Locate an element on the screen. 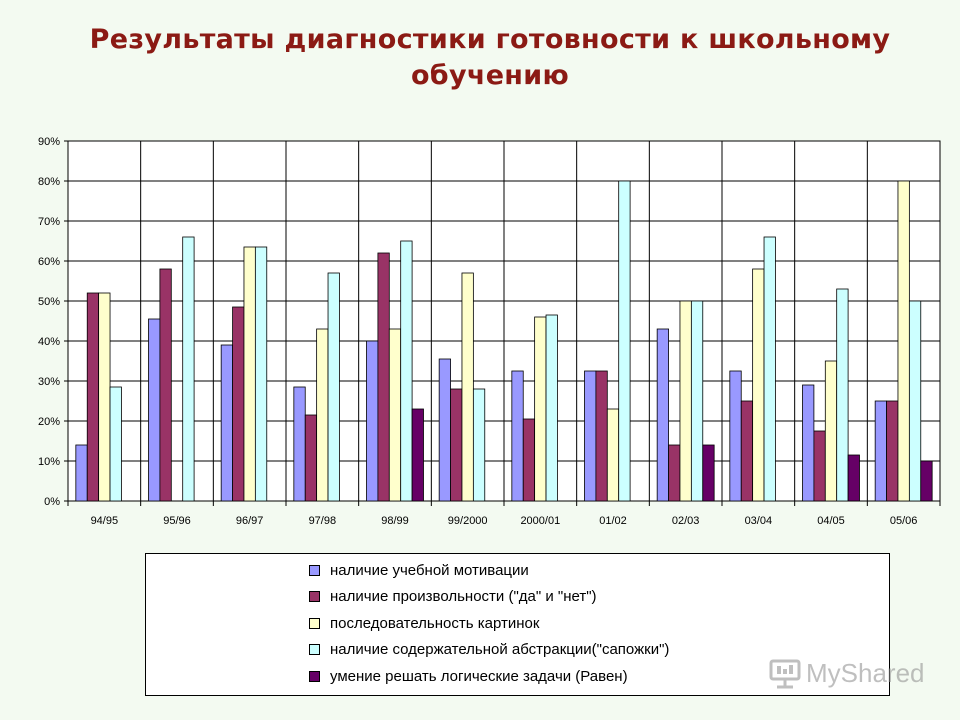 The width and height of the screenshot is (960, 720). y-tick-label: 50% is located at coordinates (49, 302).